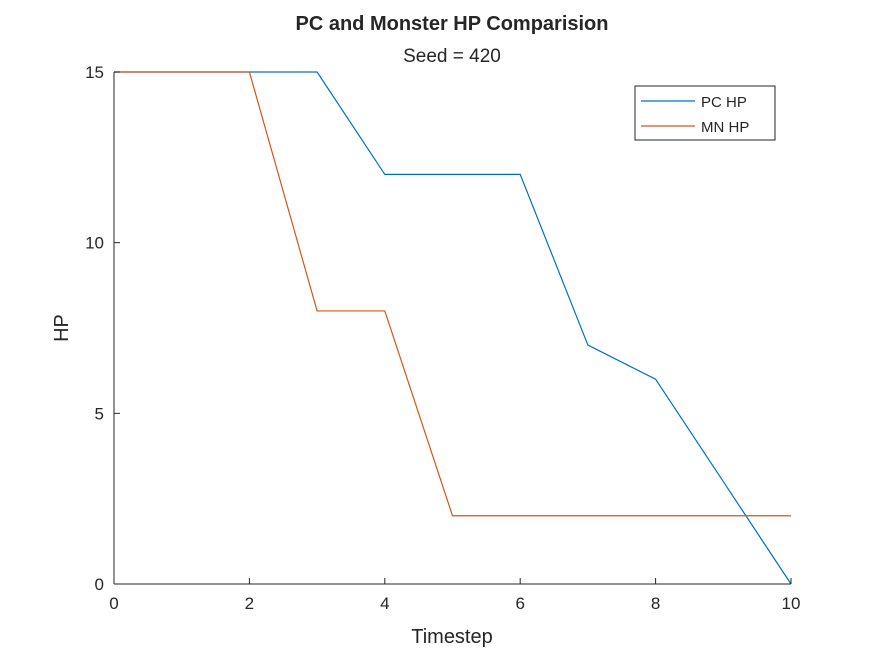 Image resolution: width=875 pixels, height=661 pixels. What do you see at coordinates (62, 328) in the screenshot?
I see `y-axis-label: HP` at bounding box center [62, 328].